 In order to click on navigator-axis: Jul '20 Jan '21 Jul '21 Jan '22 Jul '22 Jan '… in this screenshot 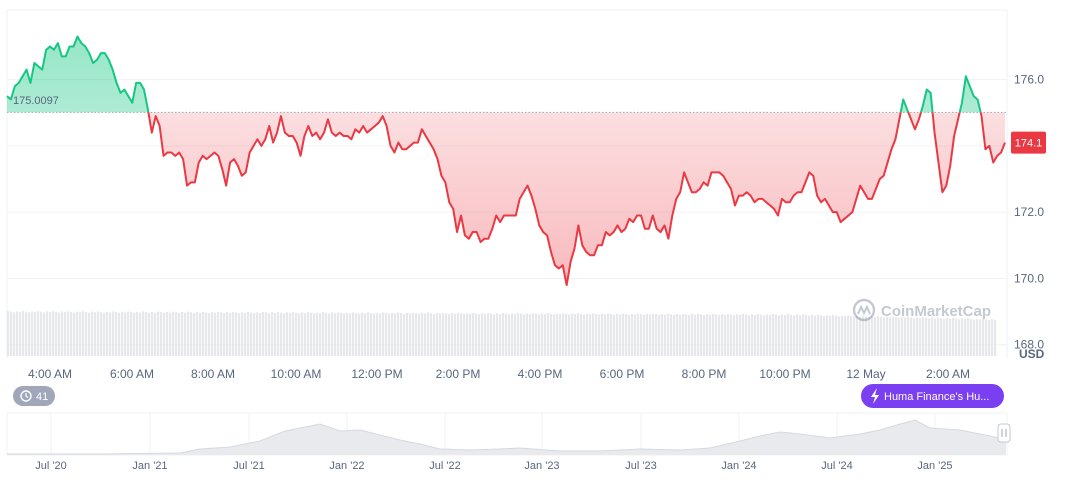, I will do `click(493, 466)`.